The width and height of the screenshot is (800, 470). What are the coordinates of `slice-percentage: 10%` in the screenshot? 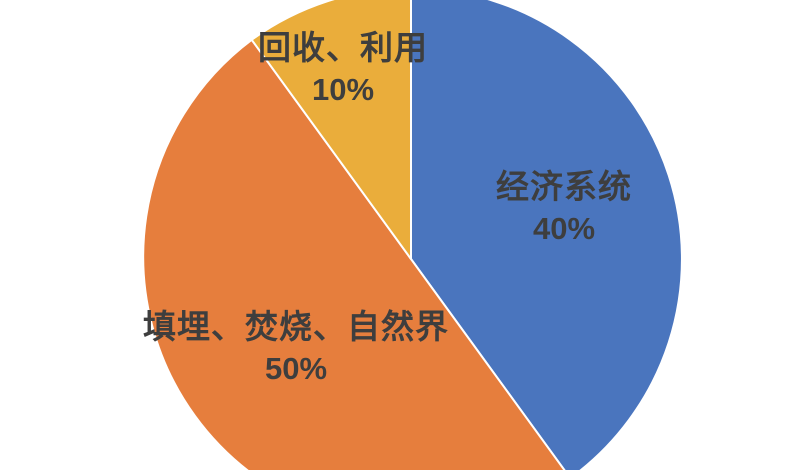 It's located at (343, 89).